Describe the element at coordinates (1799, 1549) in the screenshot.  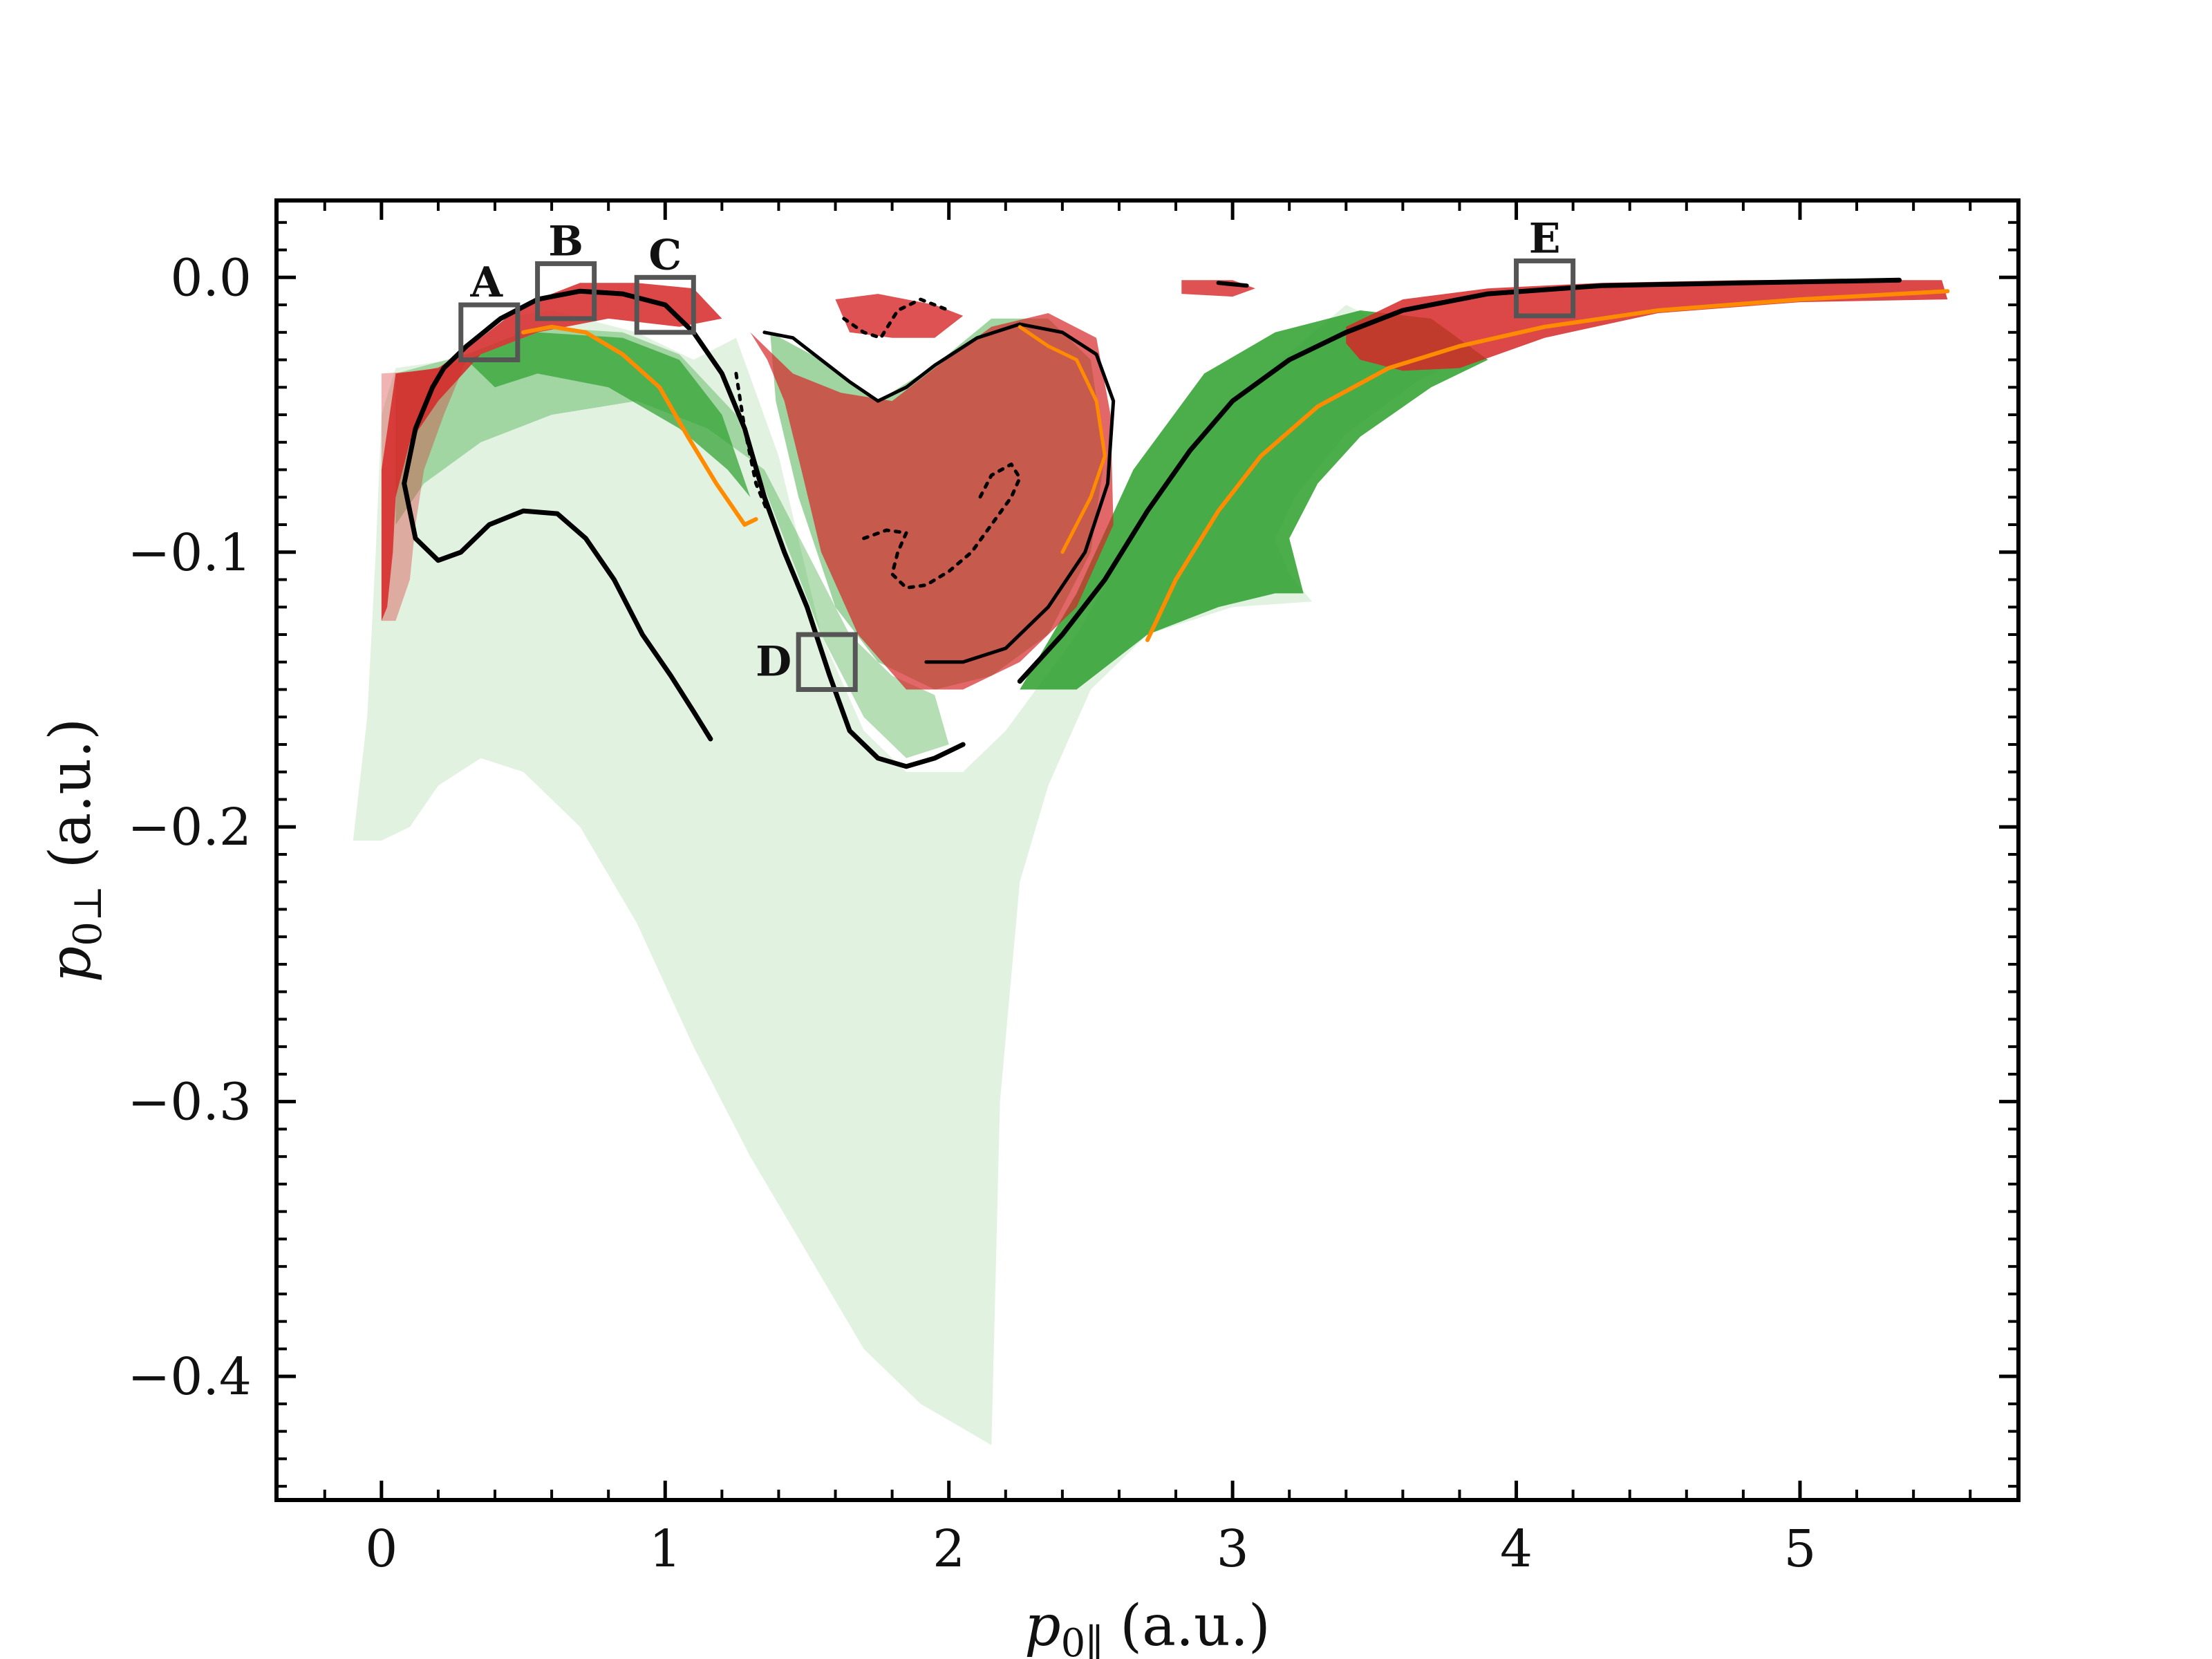
I see `x-tick-label: 5` at that location.